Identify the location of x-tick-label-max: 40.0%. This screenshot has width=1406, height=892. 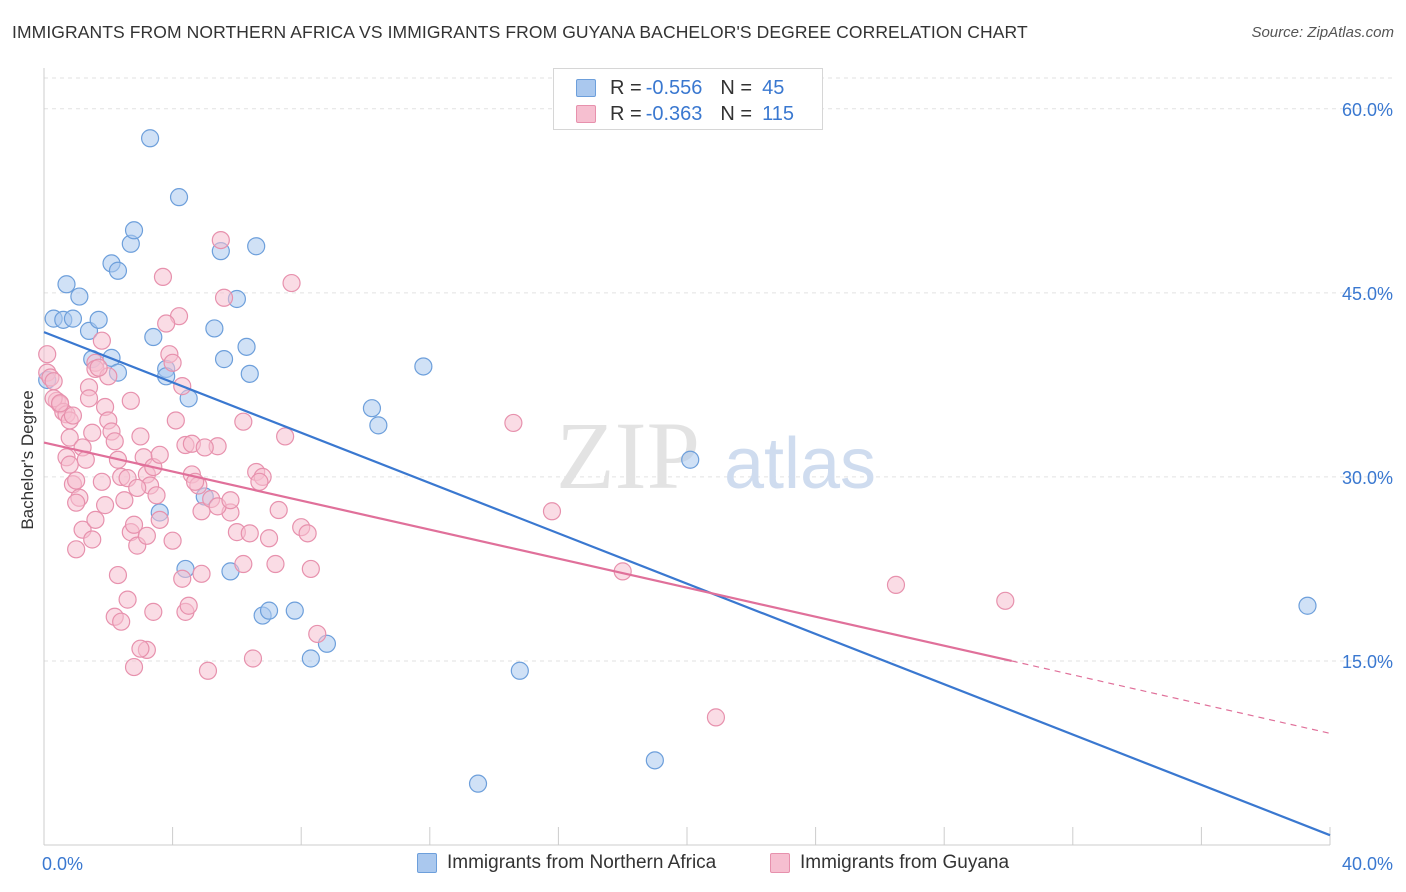
(1367, 864).